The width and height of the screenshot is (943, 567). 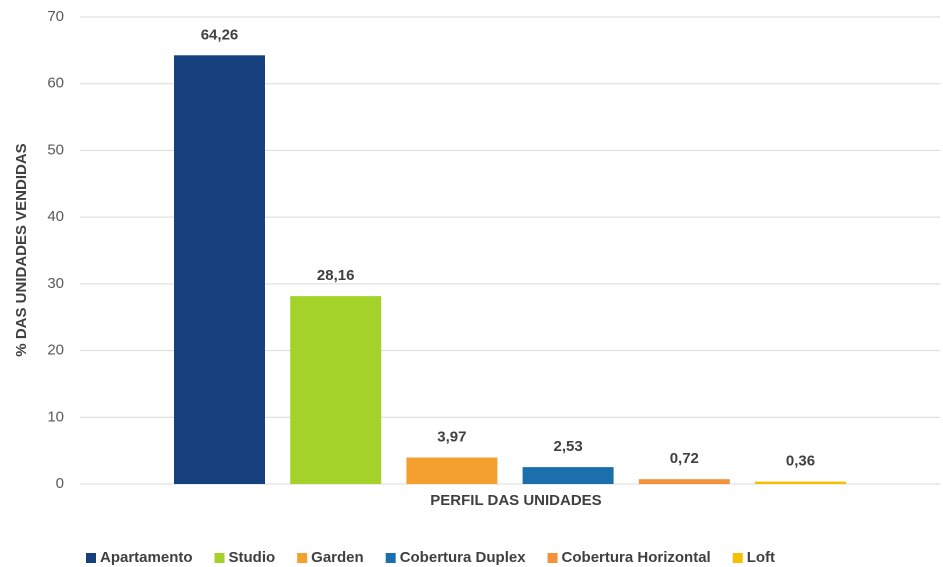 I want to click on legend-label: Studio, so click(x=252, y=557).